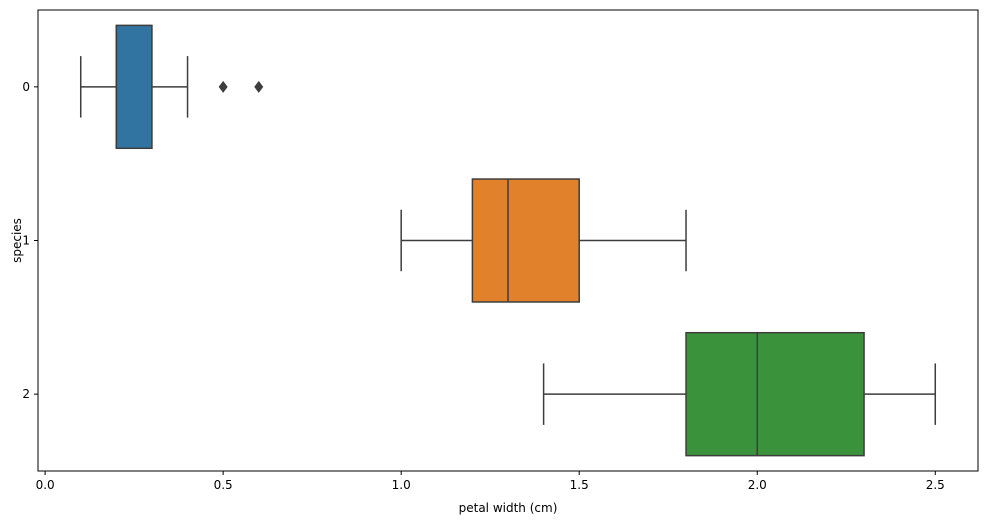 The height and width of the screenshot is (525, 988). I want to click on x-tick-label: 1.0, so click(401, 485).